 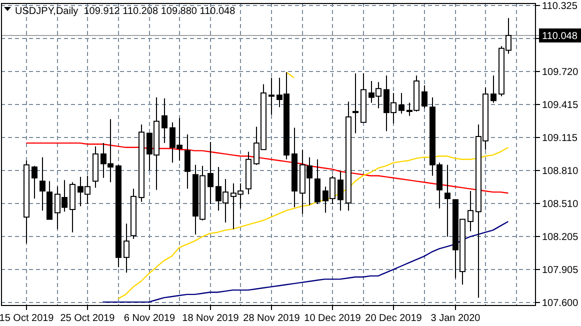 What do you see at coordinates (455, 318) in the screenshot?
I see `x-tick-label: 3 Jan 2020` at bounding box center [455, 318].